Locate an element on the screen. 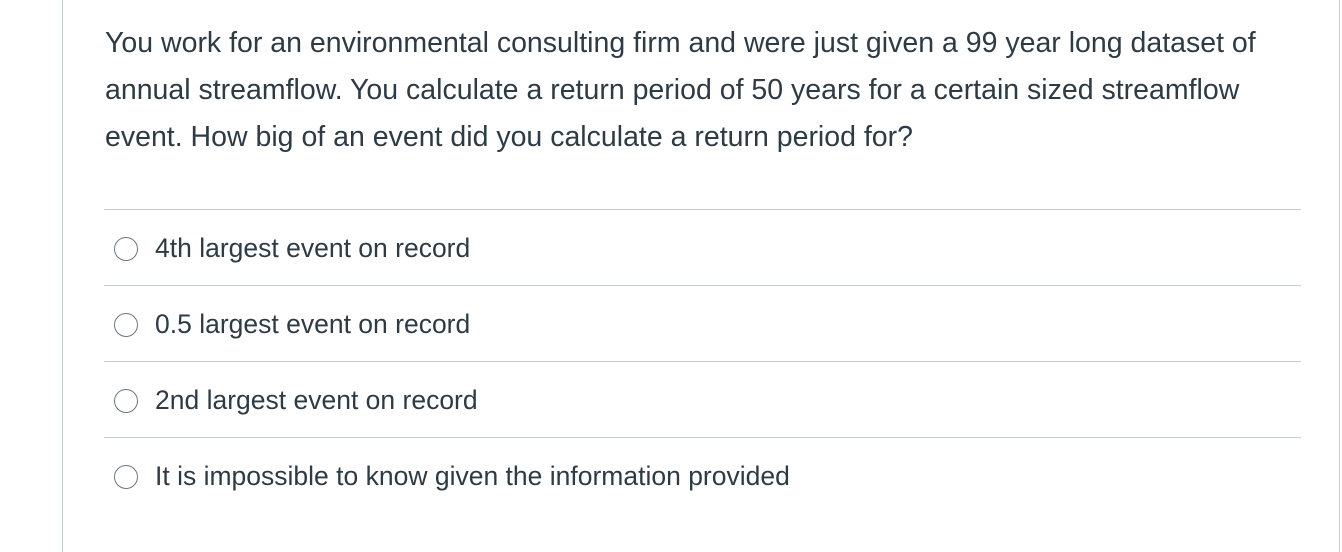  answer-option-1: 4th largest event on record is located at coordinates (702, 247).